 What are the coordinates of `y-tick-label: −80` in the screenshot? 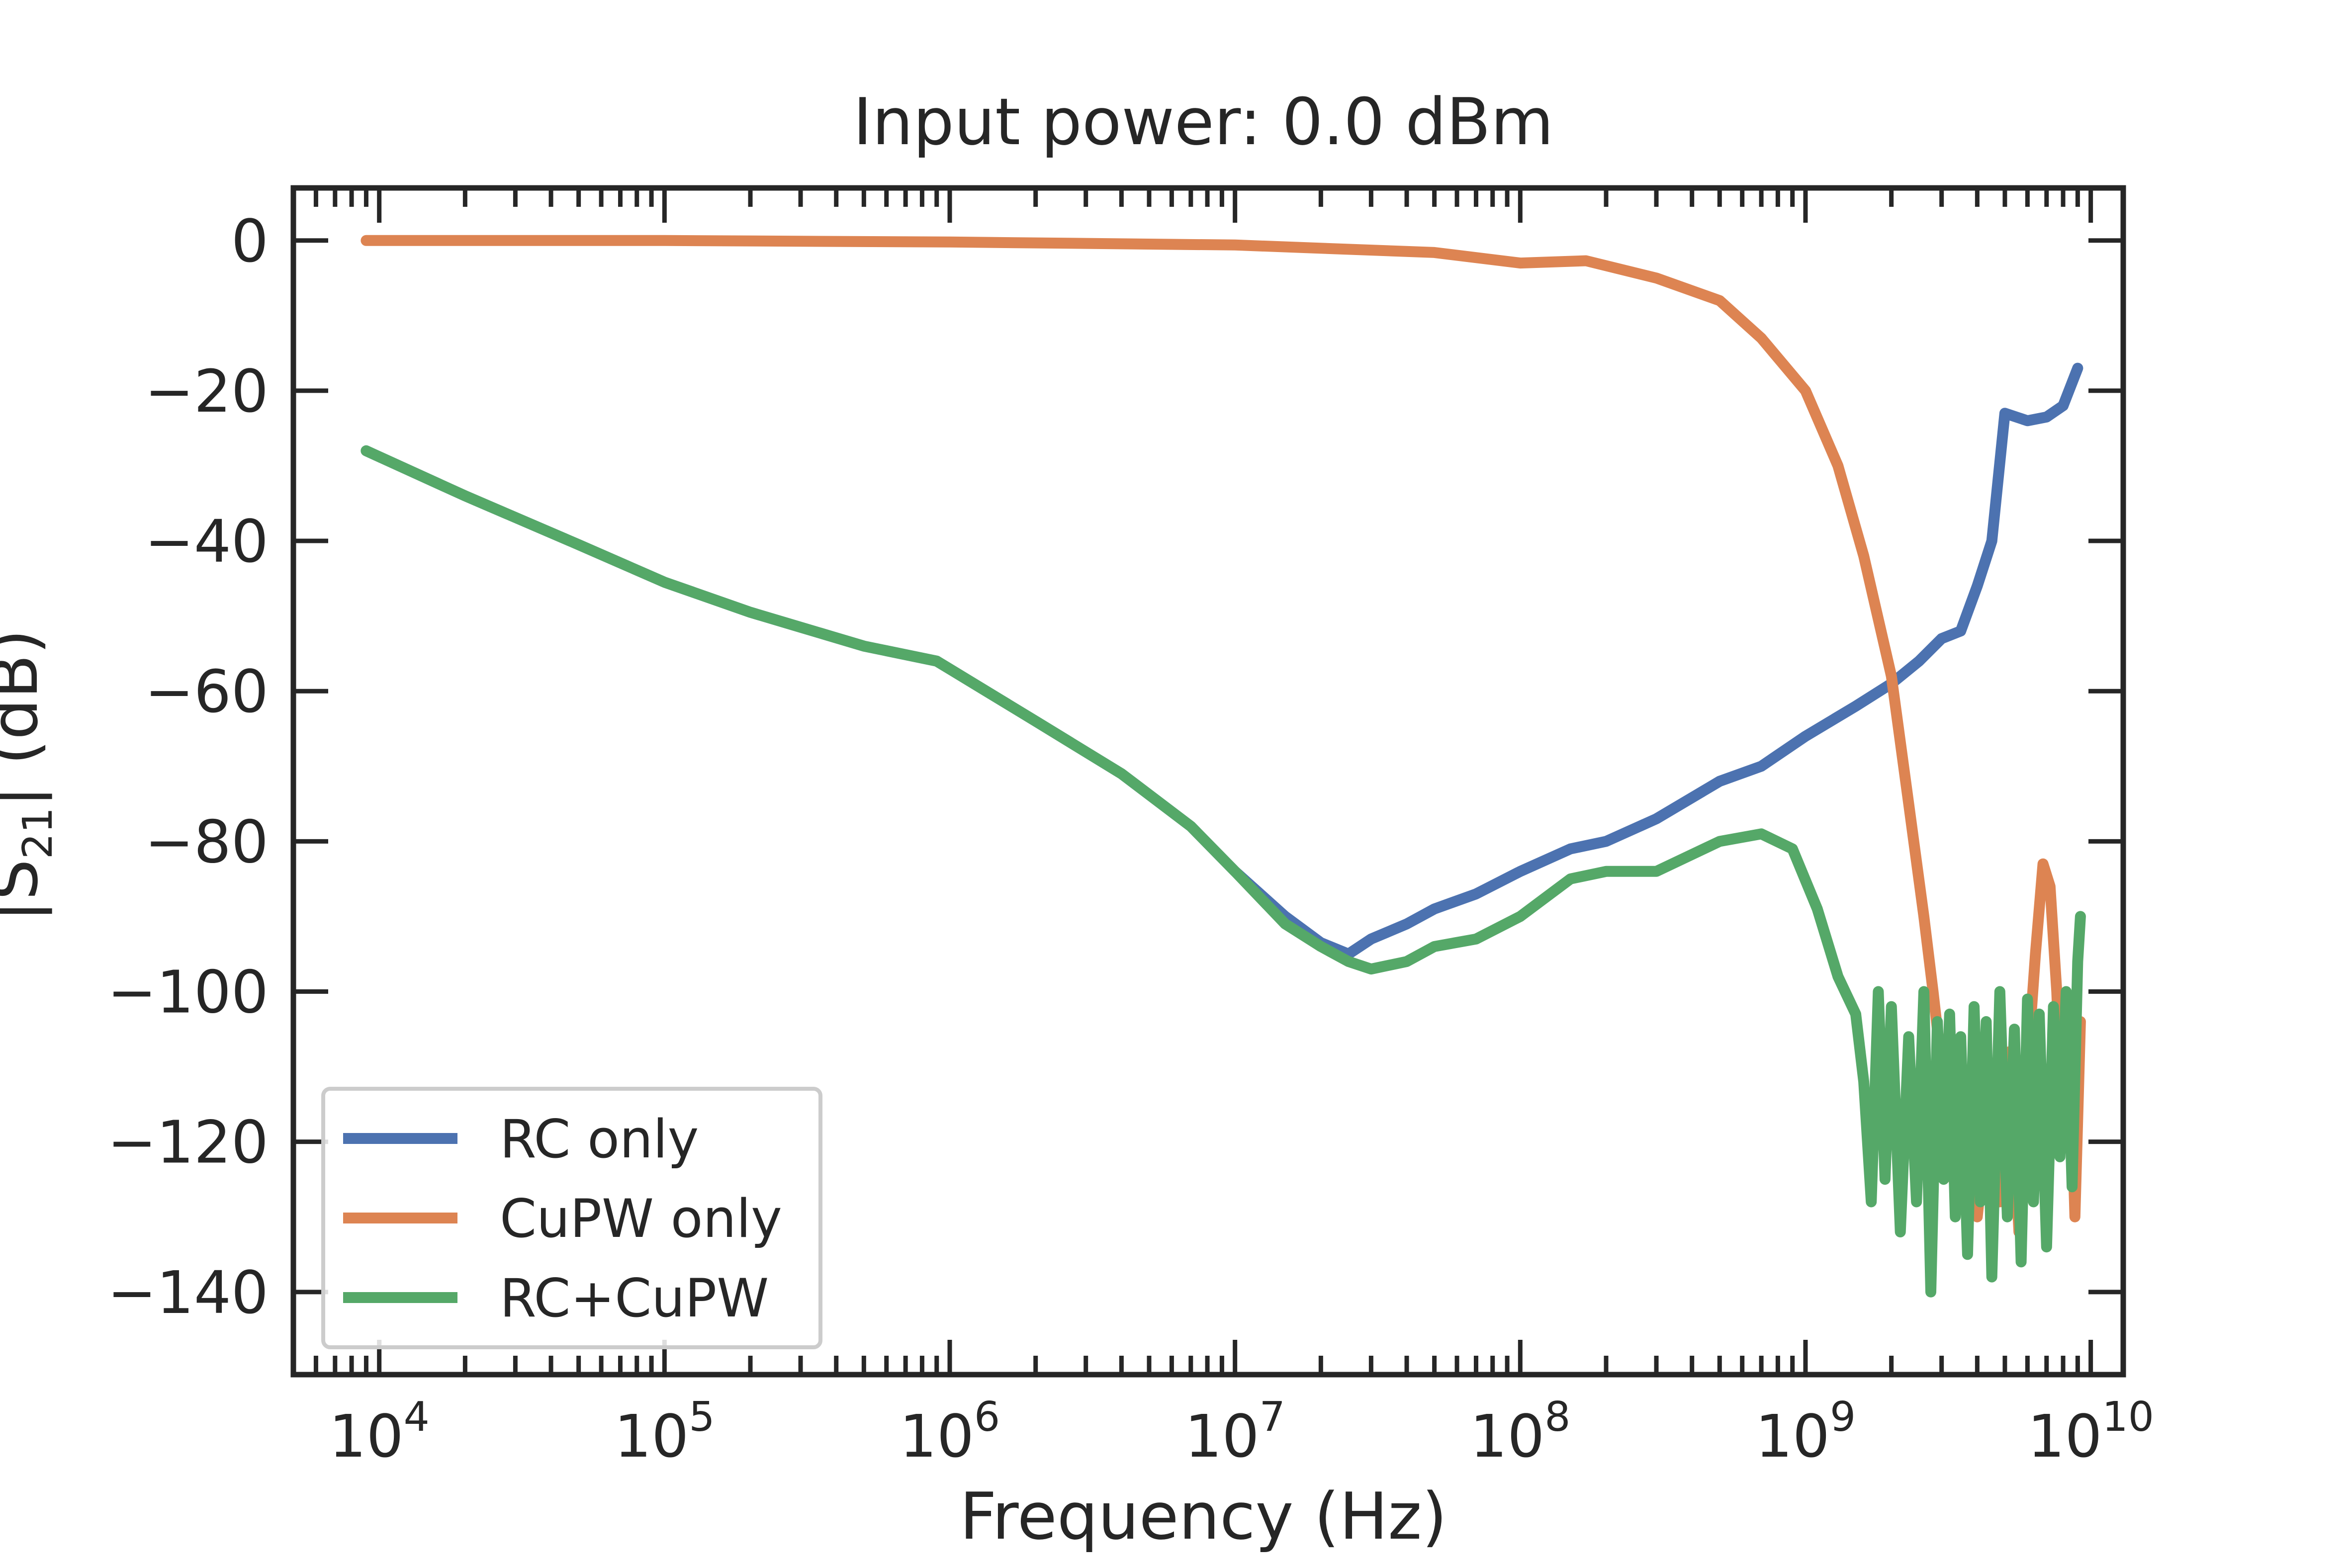 It's located at (207, 841).